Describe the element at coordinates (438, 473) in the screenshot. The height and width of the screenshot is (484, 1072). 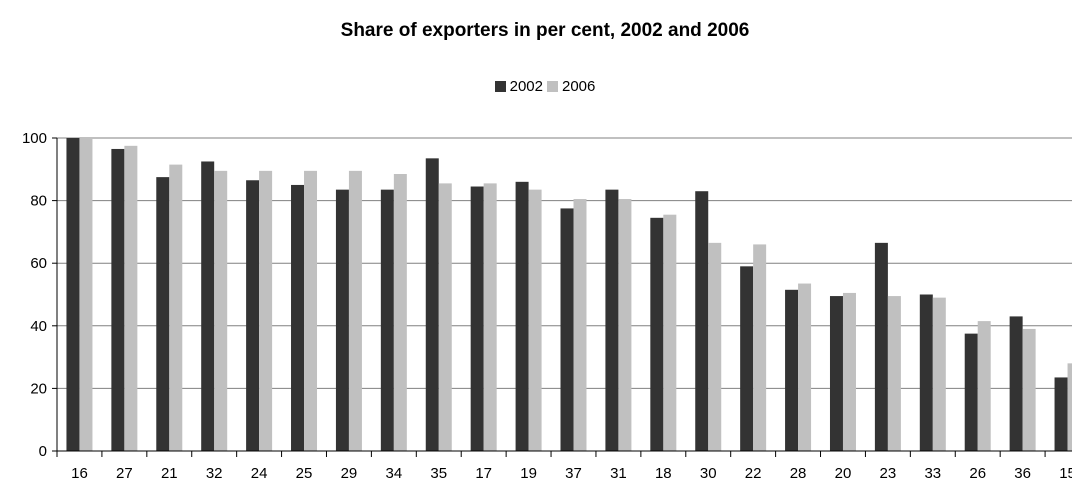
I see `x-tick-label-35: 35` at that location.